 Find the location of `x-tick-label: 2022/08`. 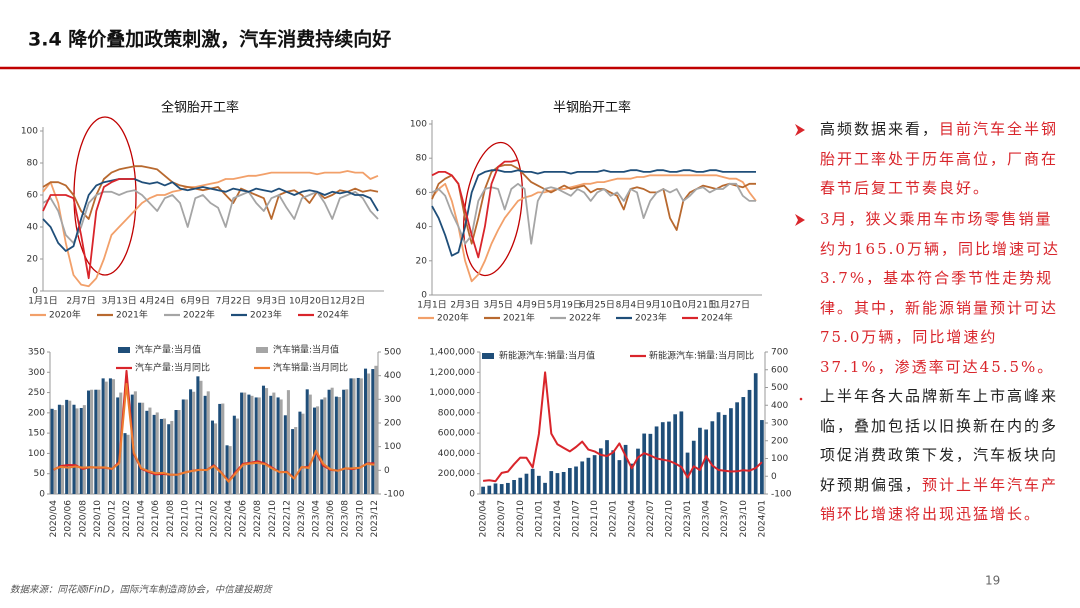

x-tick-label: 2022/08 is located at coordinates (258, 519).